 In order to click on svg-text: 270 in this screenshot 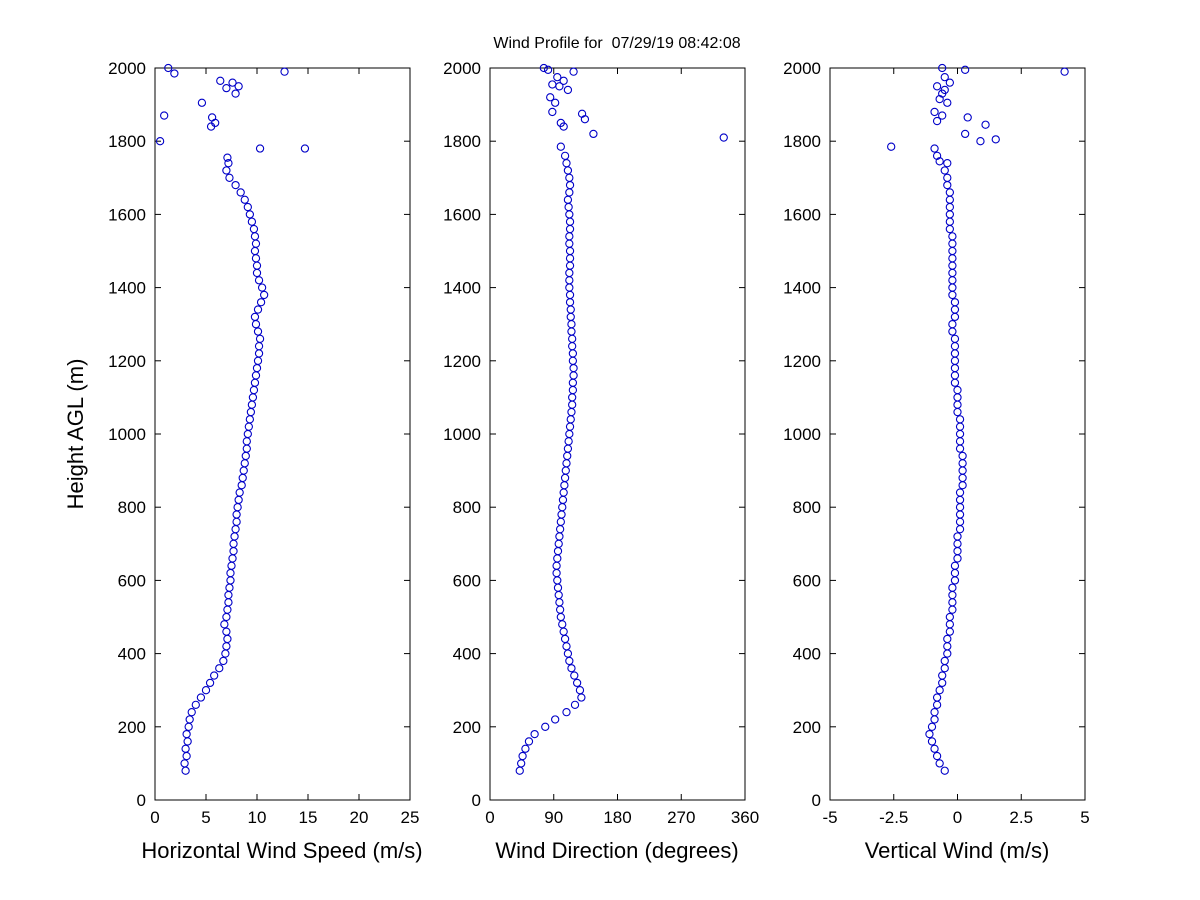, I will do `click(681, 817)`.